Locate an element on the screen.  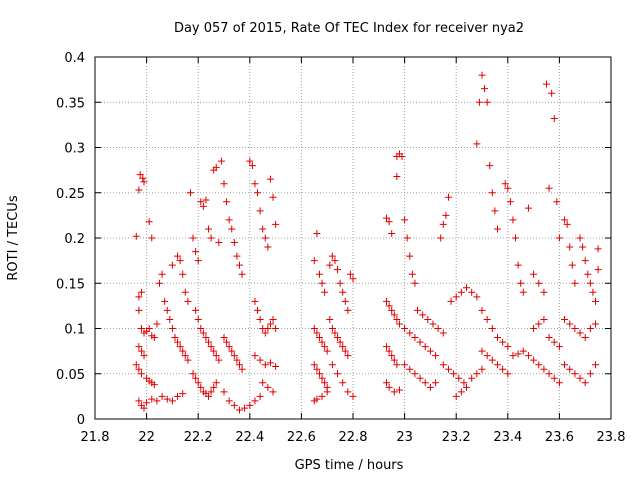
x-tick-label: 21.8 is located at coordinates (95, 437).